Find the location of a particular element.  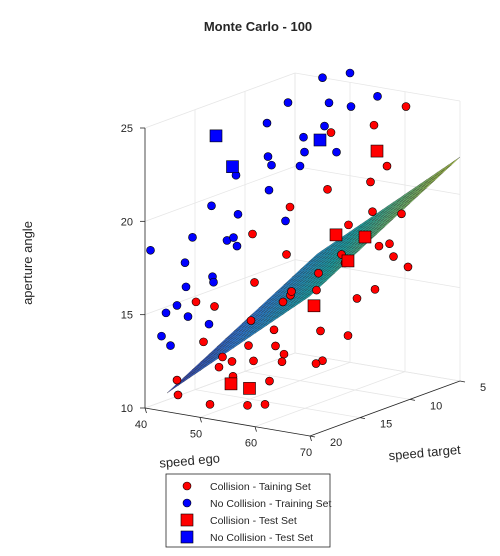

legend-entry-no-collision-training: No Collision - Training Set is located at coordinates (256, 504).